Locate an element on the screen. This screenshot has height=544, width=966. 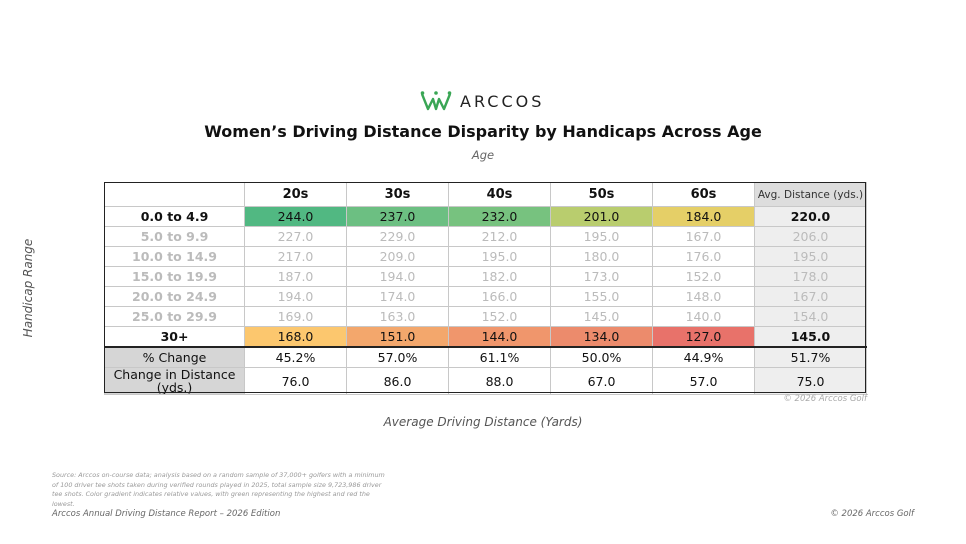
column-header: 60s is located at coordinates (703, 194).